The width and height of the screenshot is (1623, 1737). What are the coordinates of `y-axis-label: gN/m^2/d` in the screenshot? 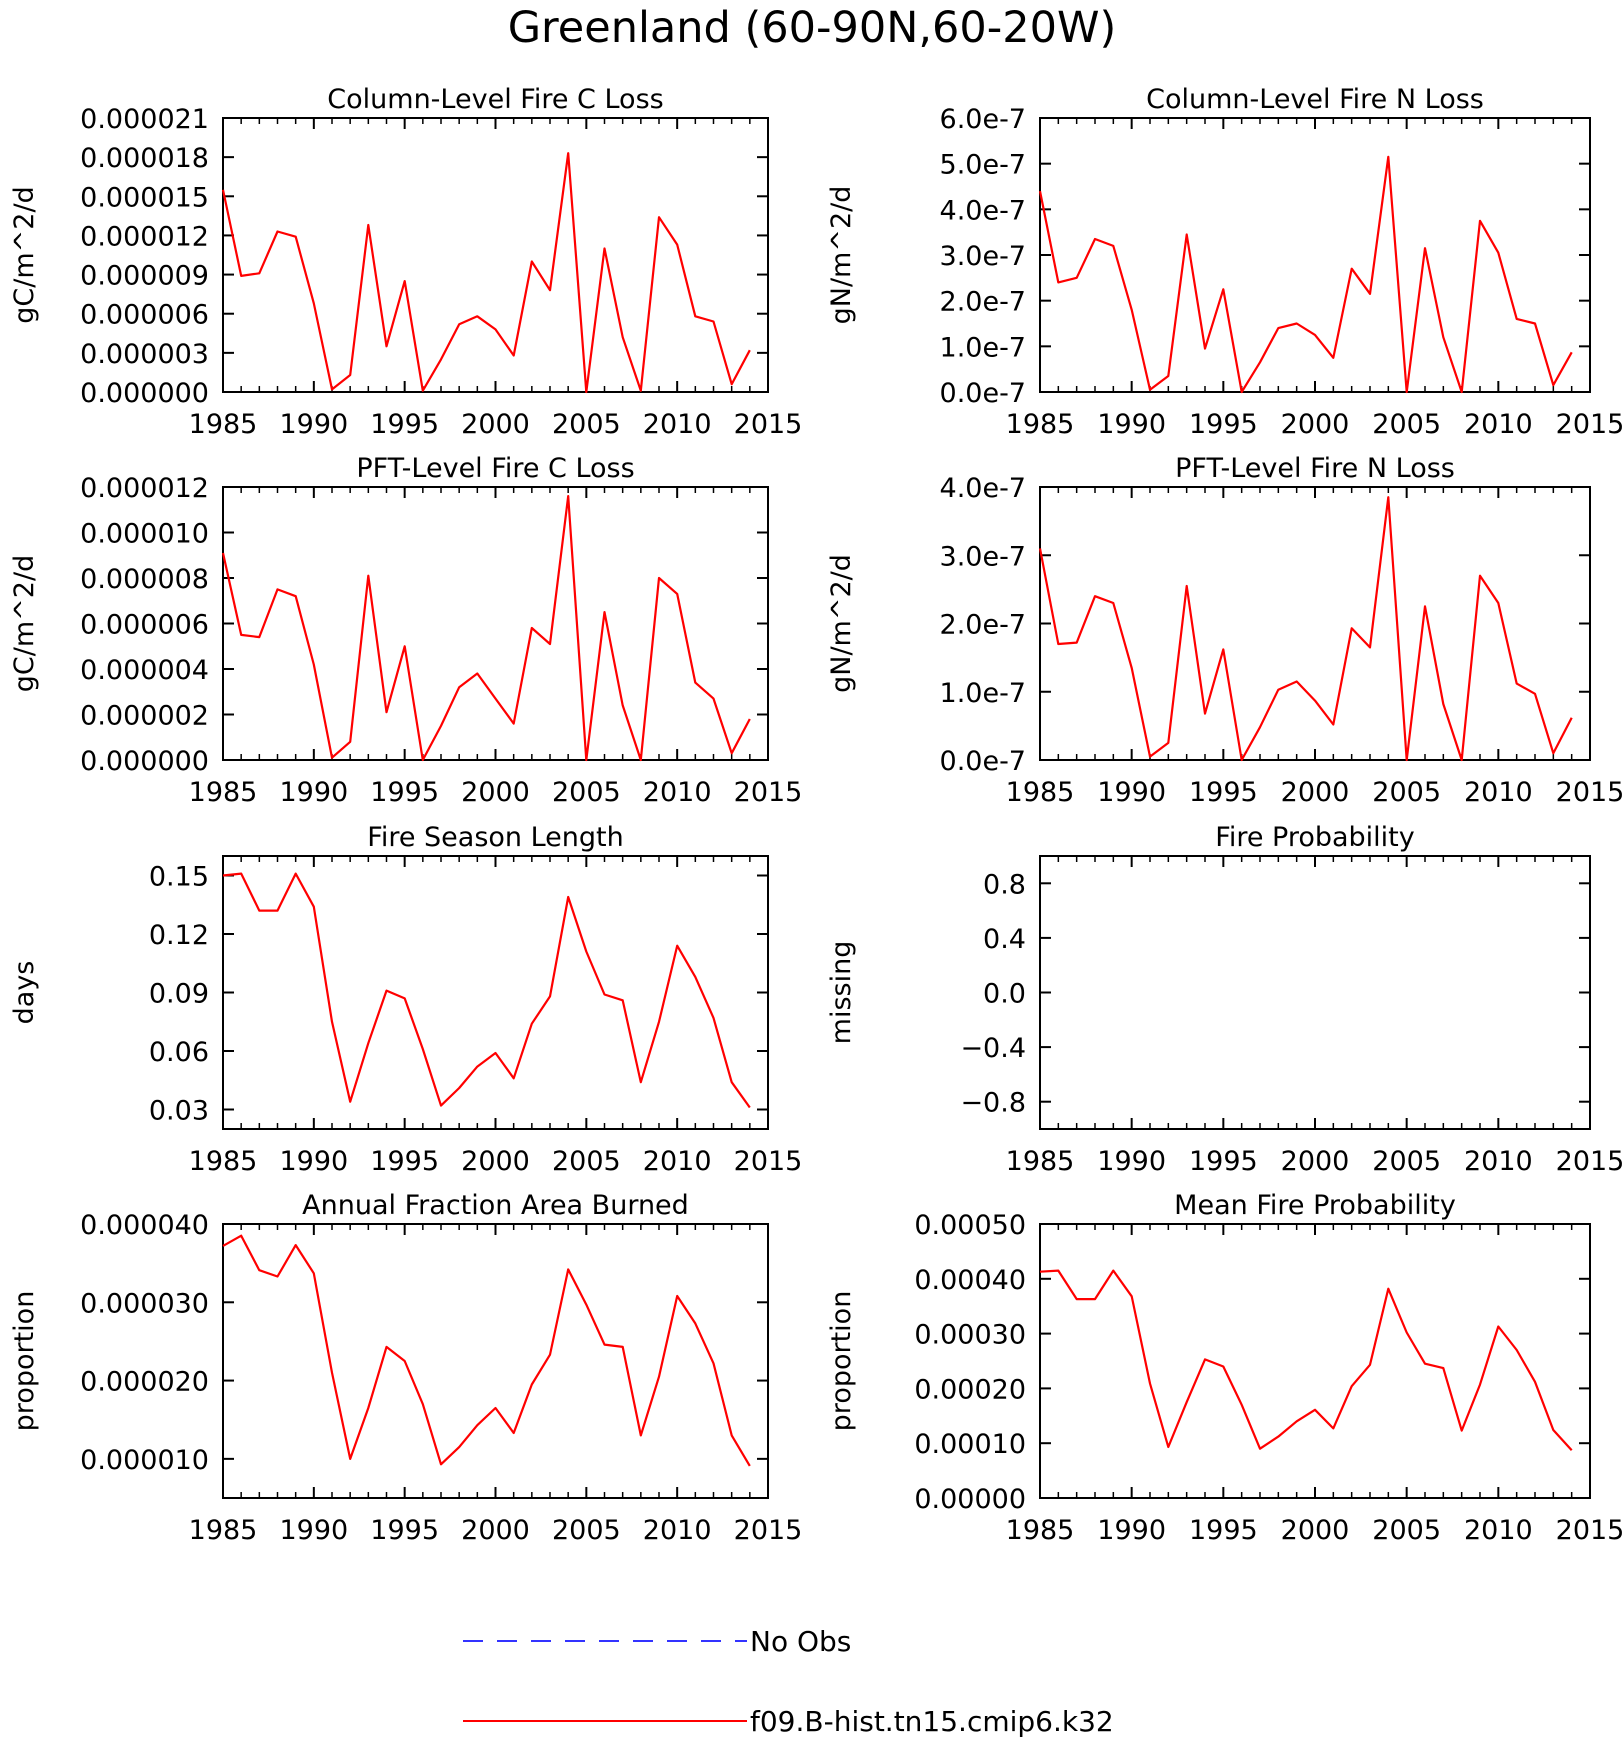 It's located at (841, 255).